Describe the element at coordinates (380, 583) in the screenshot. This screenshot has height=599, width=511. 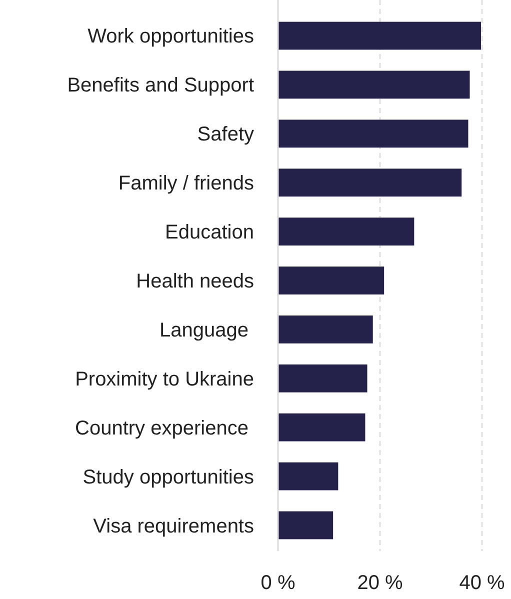
I see `x-tick-label: 20 %` at that location.